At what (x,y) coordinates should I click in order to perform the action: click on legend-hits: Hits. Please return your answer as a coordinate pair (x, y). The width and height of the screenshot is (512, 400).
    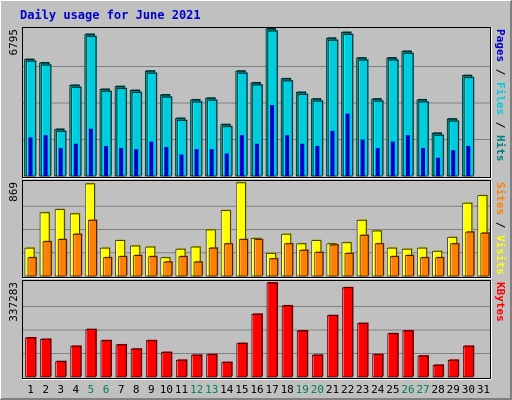
    Looking at the image, I should click on (500, 148).